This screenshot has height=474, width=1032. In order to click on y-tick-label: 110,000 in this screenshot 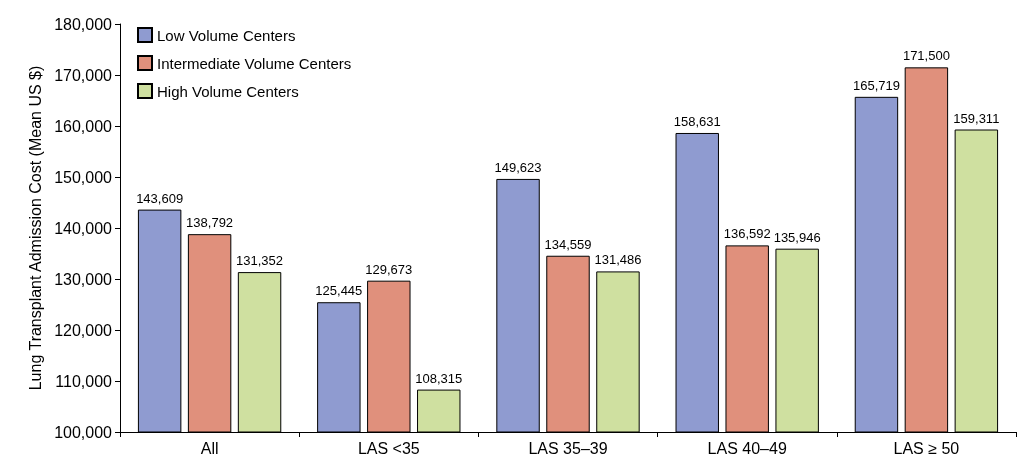, I will do `click(84, 381)`.